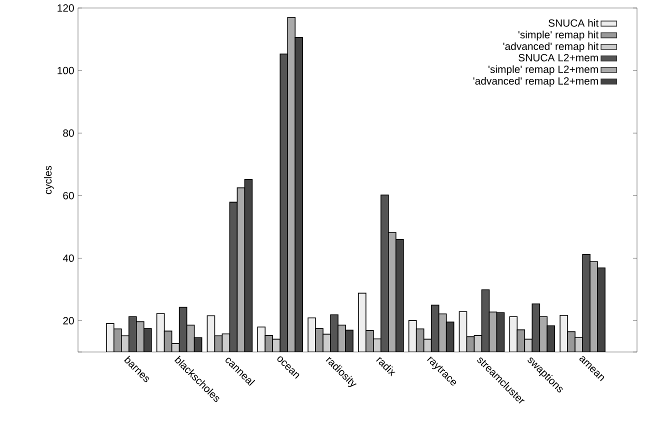  Describe the element at coordinates (535, 81) in the screenshot. I see `legend-label: 'advanced' remap L2+mem` at that location.